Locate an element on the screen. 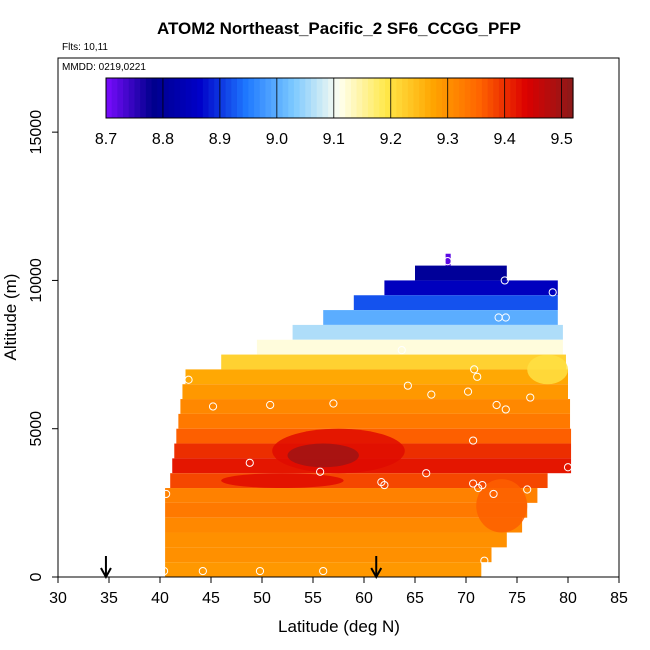 This screenshot has width=650, height=650. colorbar-tick-label: 9.2 is located at coordinates (391, 139).